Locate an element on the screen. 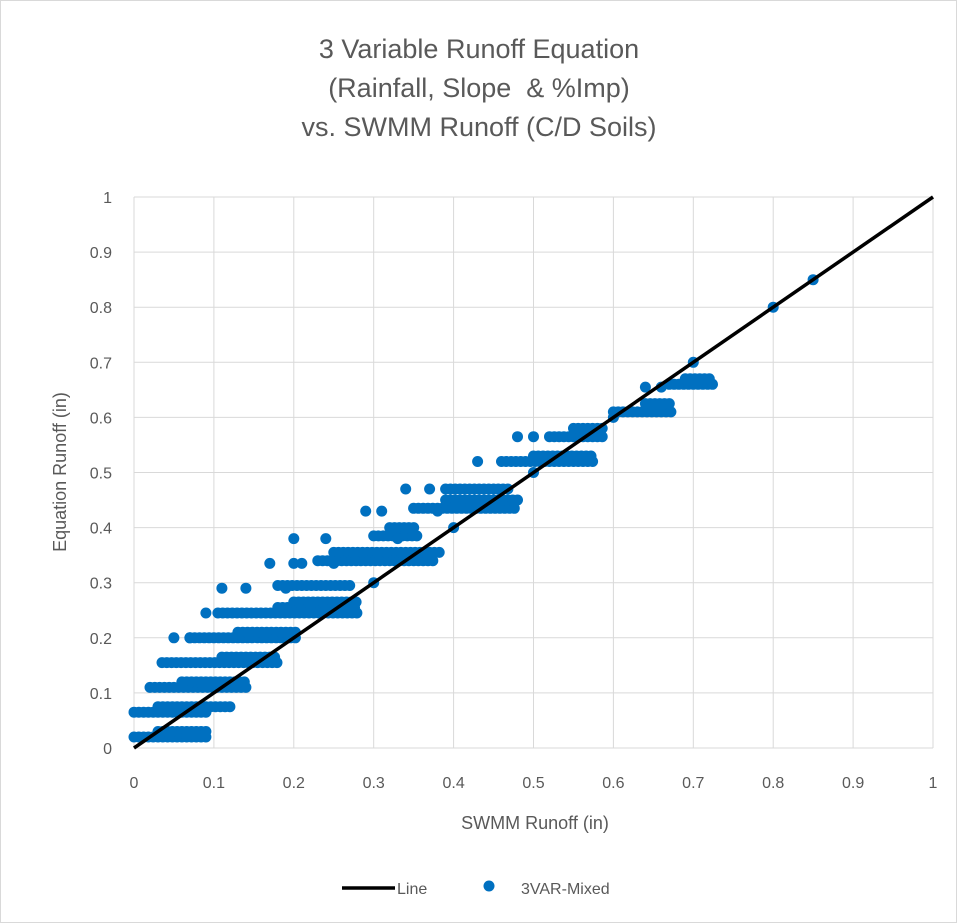  x-tick-label: 0.9 is located at coordinates (853, 783).